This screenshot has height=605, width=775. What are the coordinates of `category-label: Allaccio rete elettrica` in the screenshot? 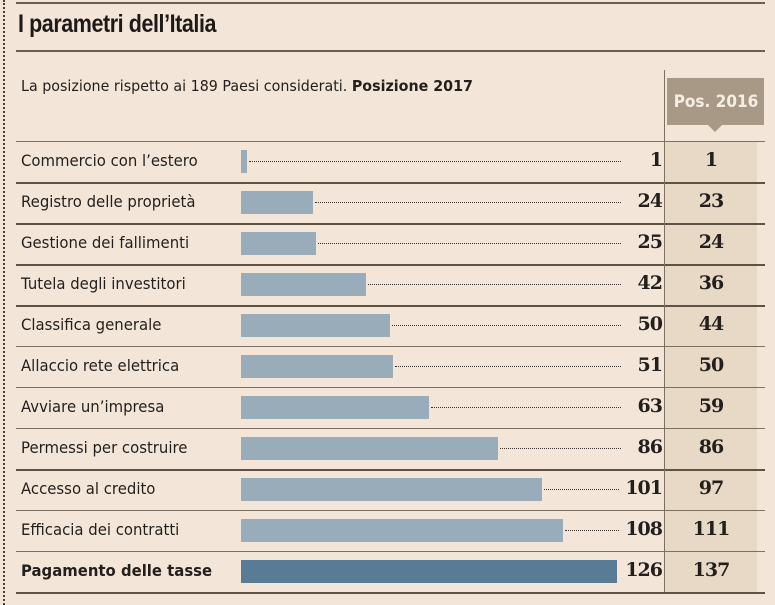 It's located at (100, 365).